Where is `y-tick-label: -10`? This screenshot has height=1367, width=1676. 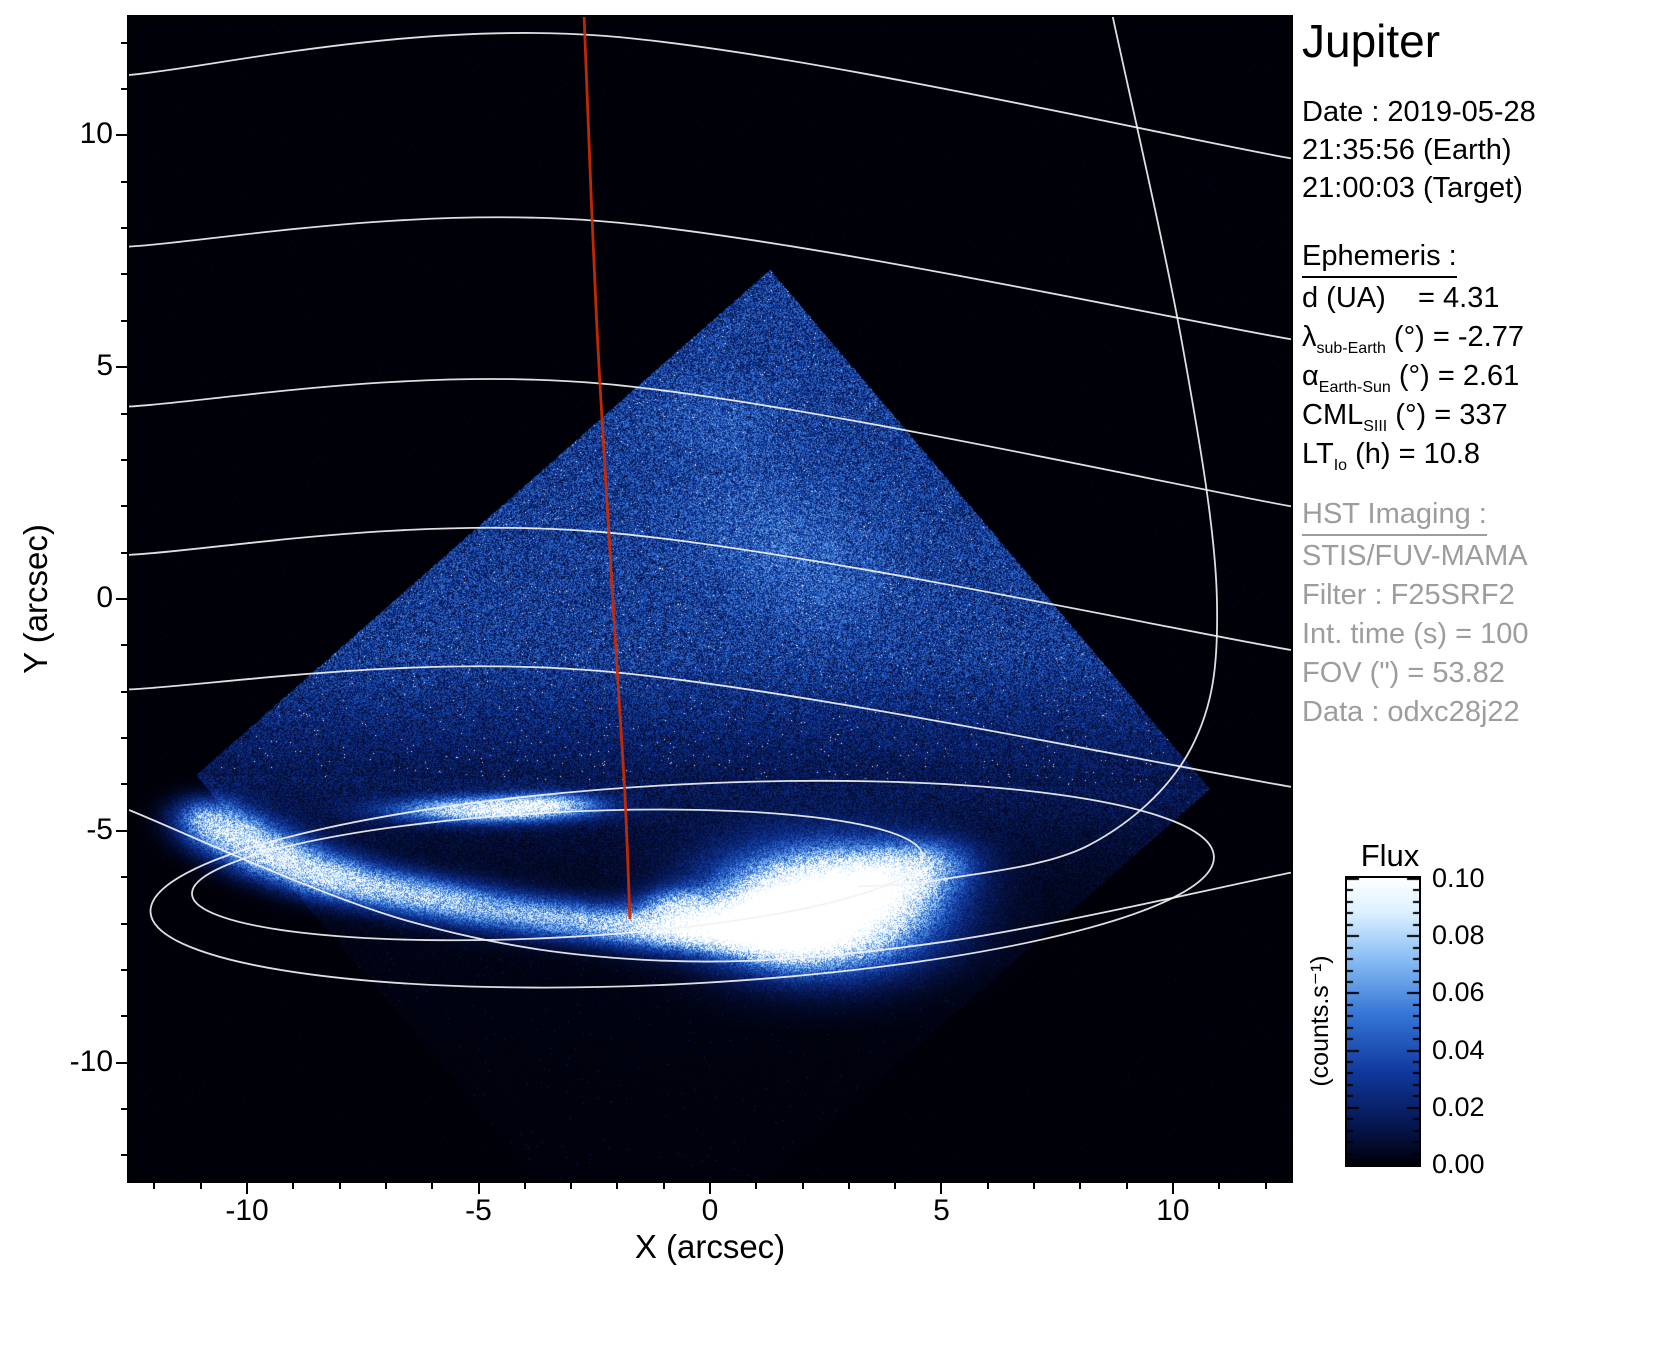
y-tick-label: -10 is located at coordinates (91, 1061).